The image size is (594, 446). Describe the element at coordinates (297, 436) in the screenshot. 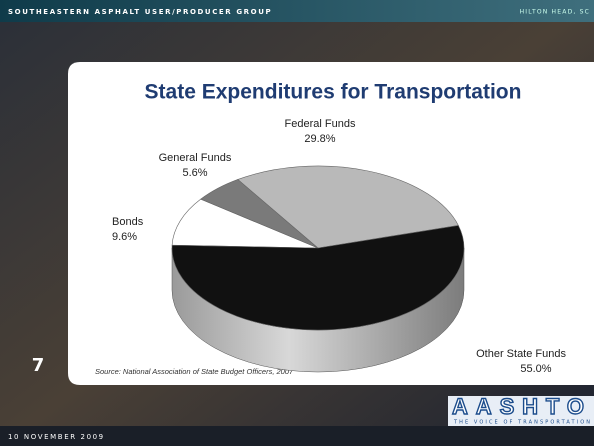

I see `footer-bar` at that location.